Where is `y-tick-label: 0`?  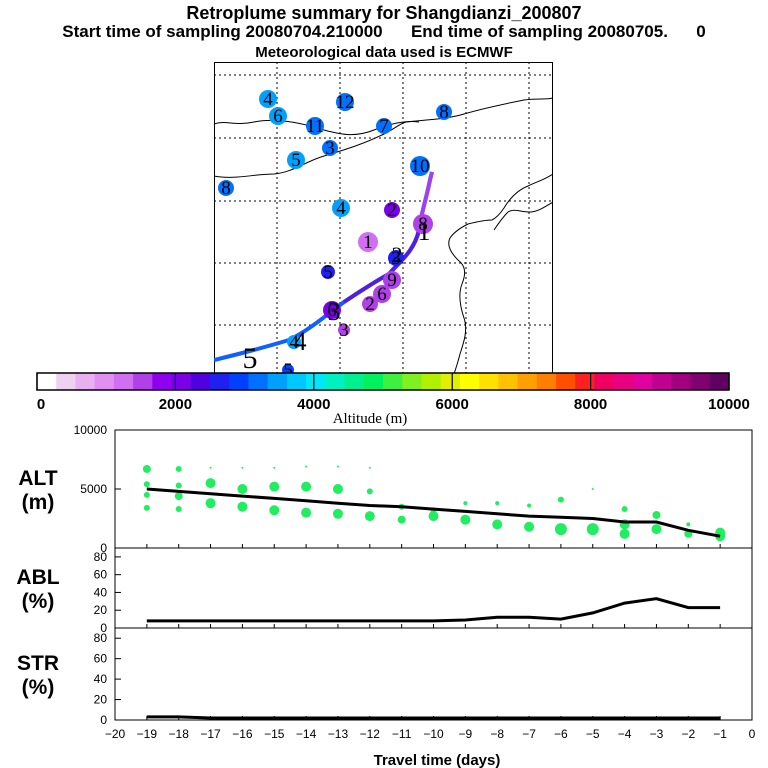
y-tick-label: 0 is located at coordinates (103, 720).